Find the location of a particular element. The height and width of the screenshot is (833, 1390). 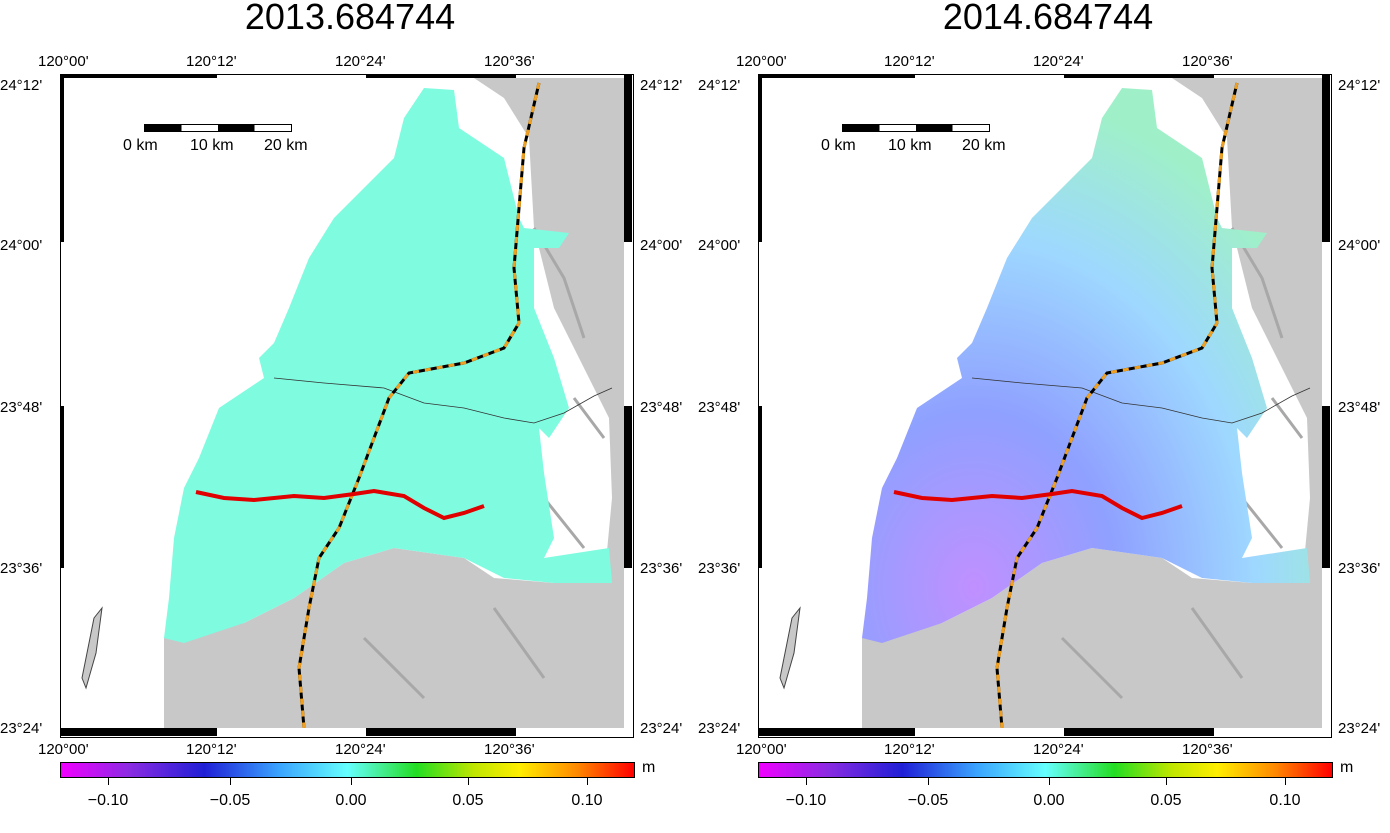

panel-title: 2013.684744 is located at coordinates (350, 18).